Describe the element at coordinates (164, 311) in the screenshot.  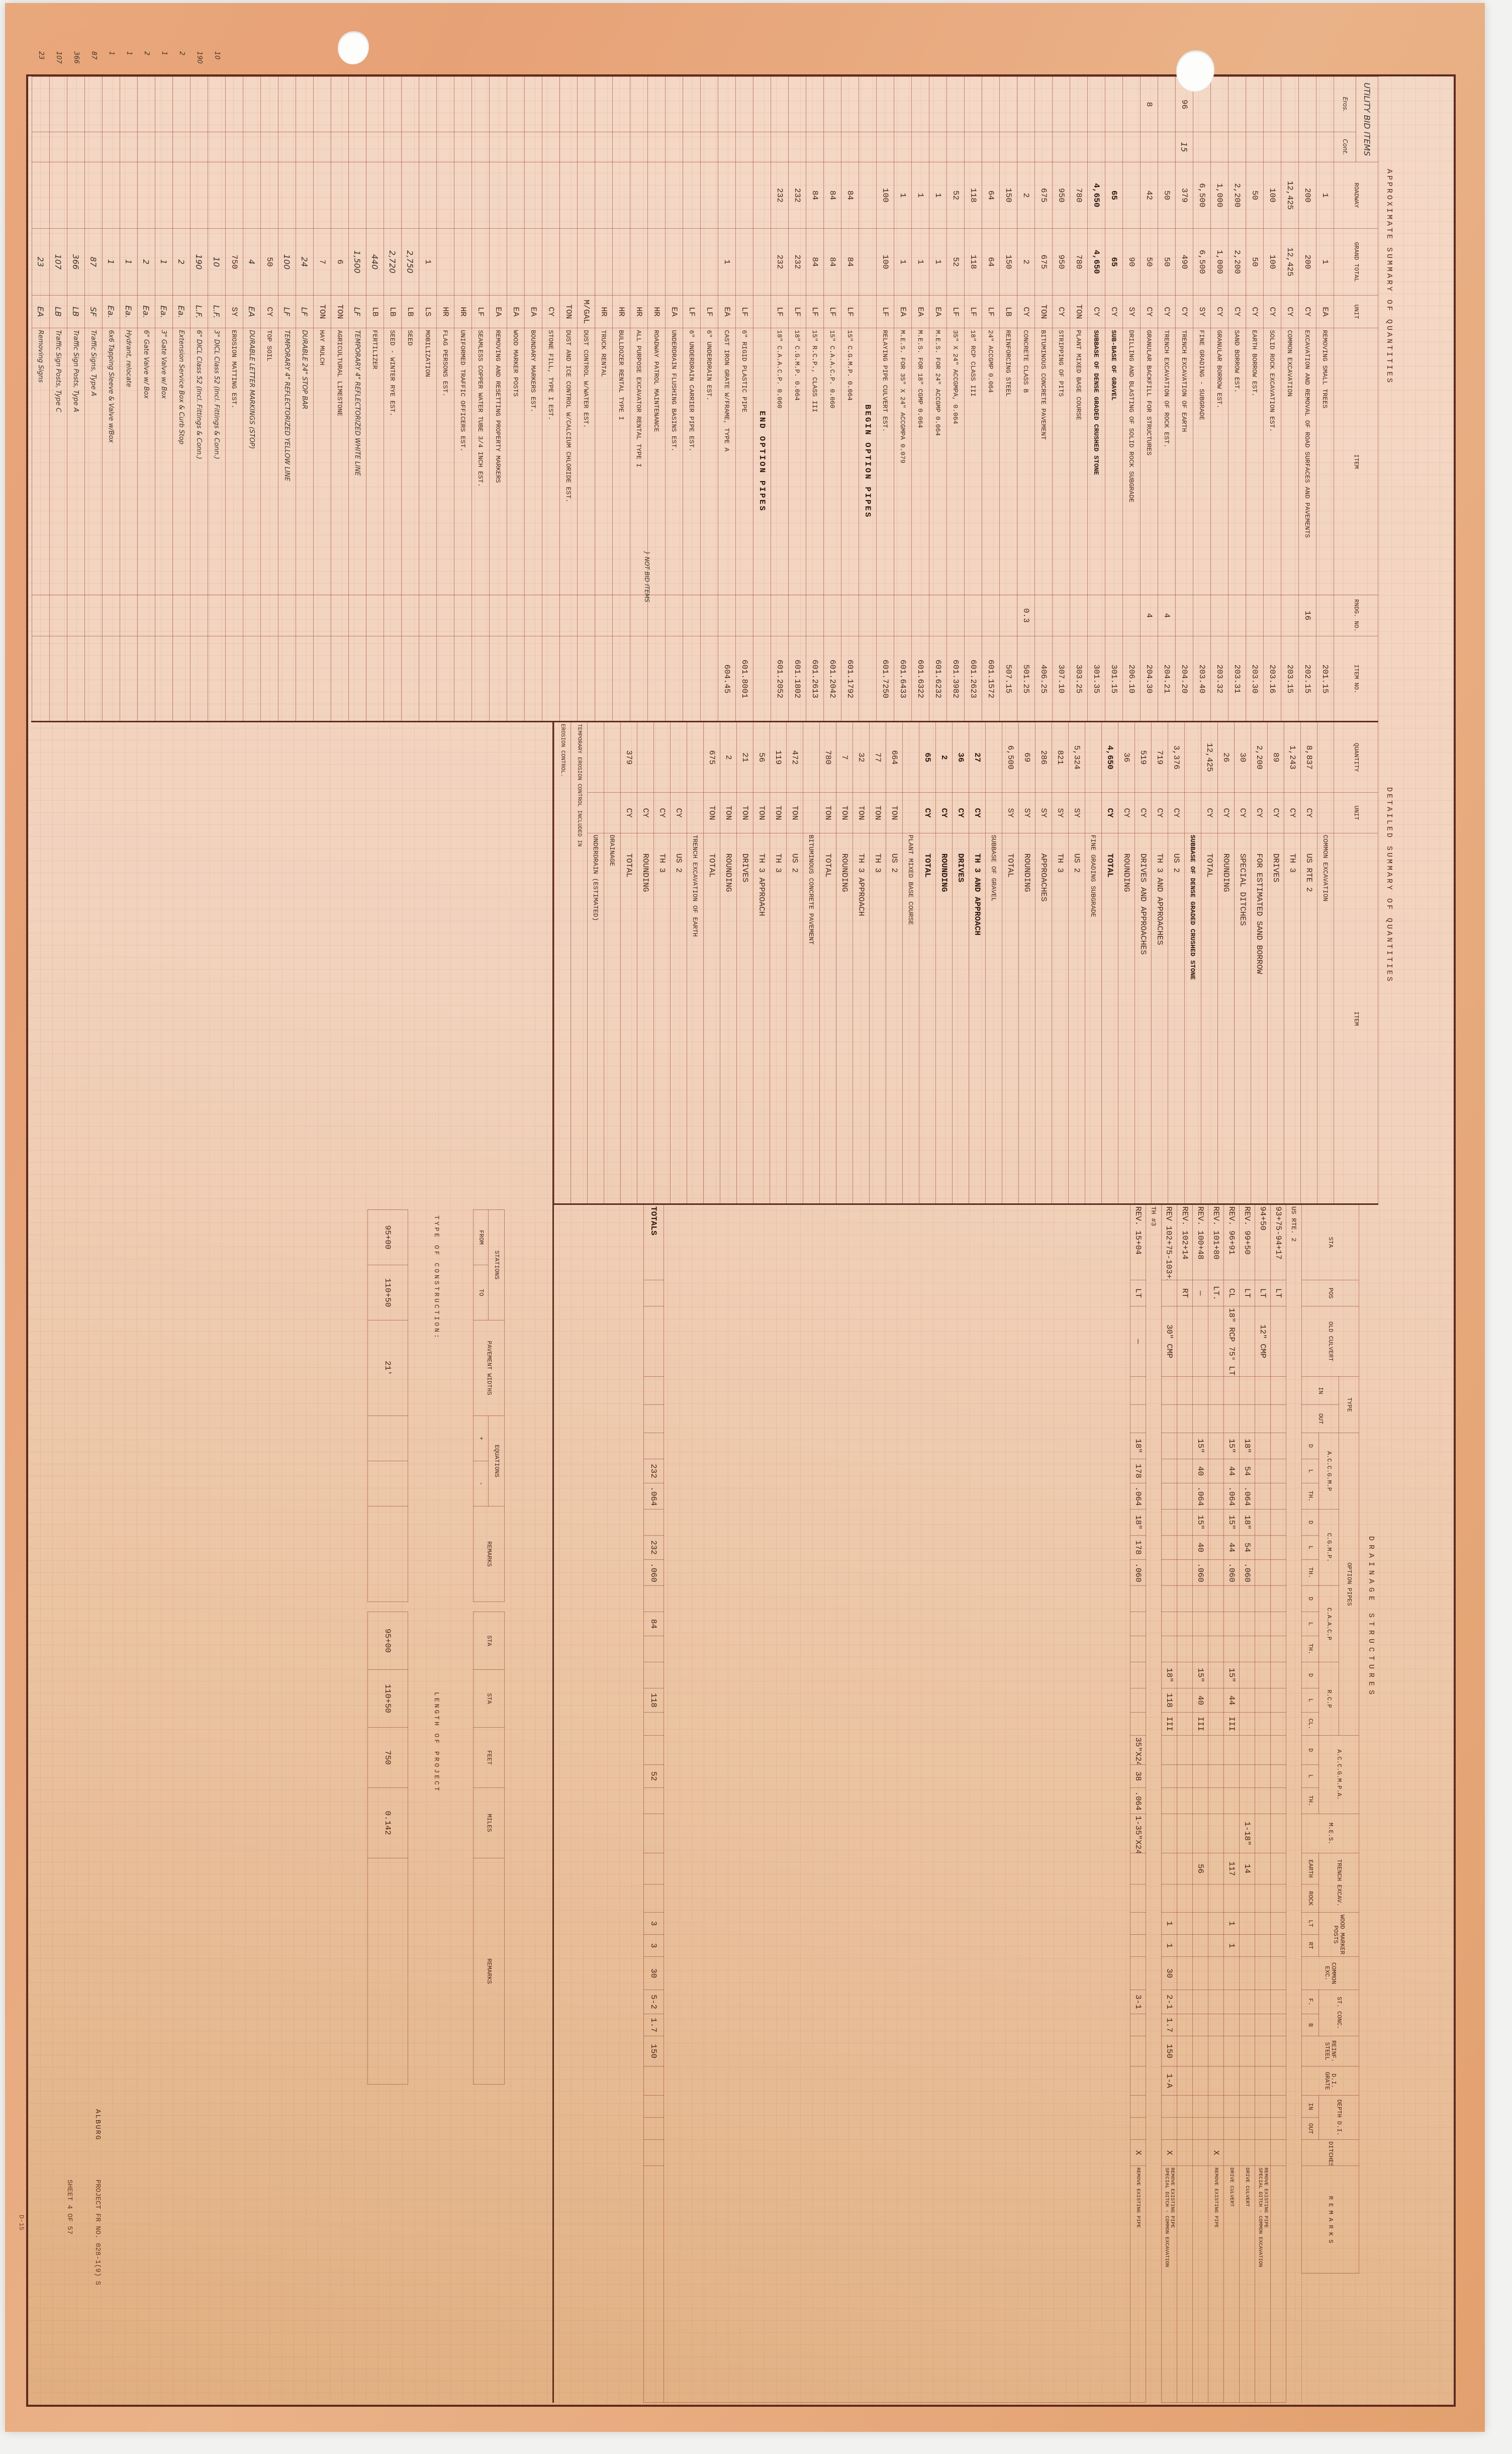
I see `cell: Ea.` at that location.